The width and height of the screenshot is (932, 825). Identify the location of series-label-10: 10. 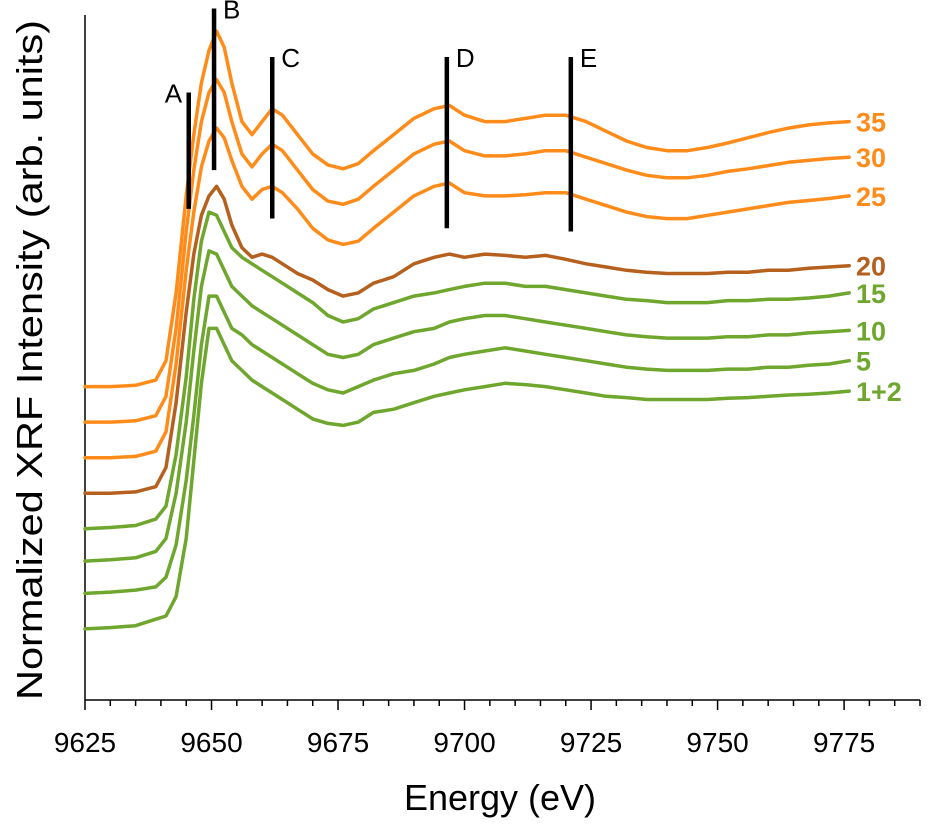
(871, 331).